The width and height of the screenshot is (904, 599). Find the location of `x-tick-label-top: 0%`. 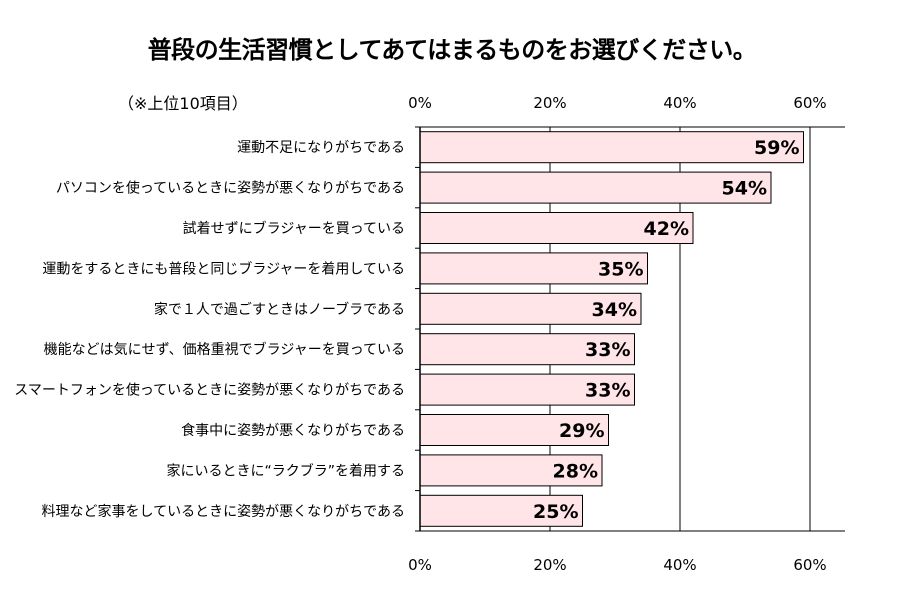

x-tick-label-top: 0% is located at coordinates (420, 103).